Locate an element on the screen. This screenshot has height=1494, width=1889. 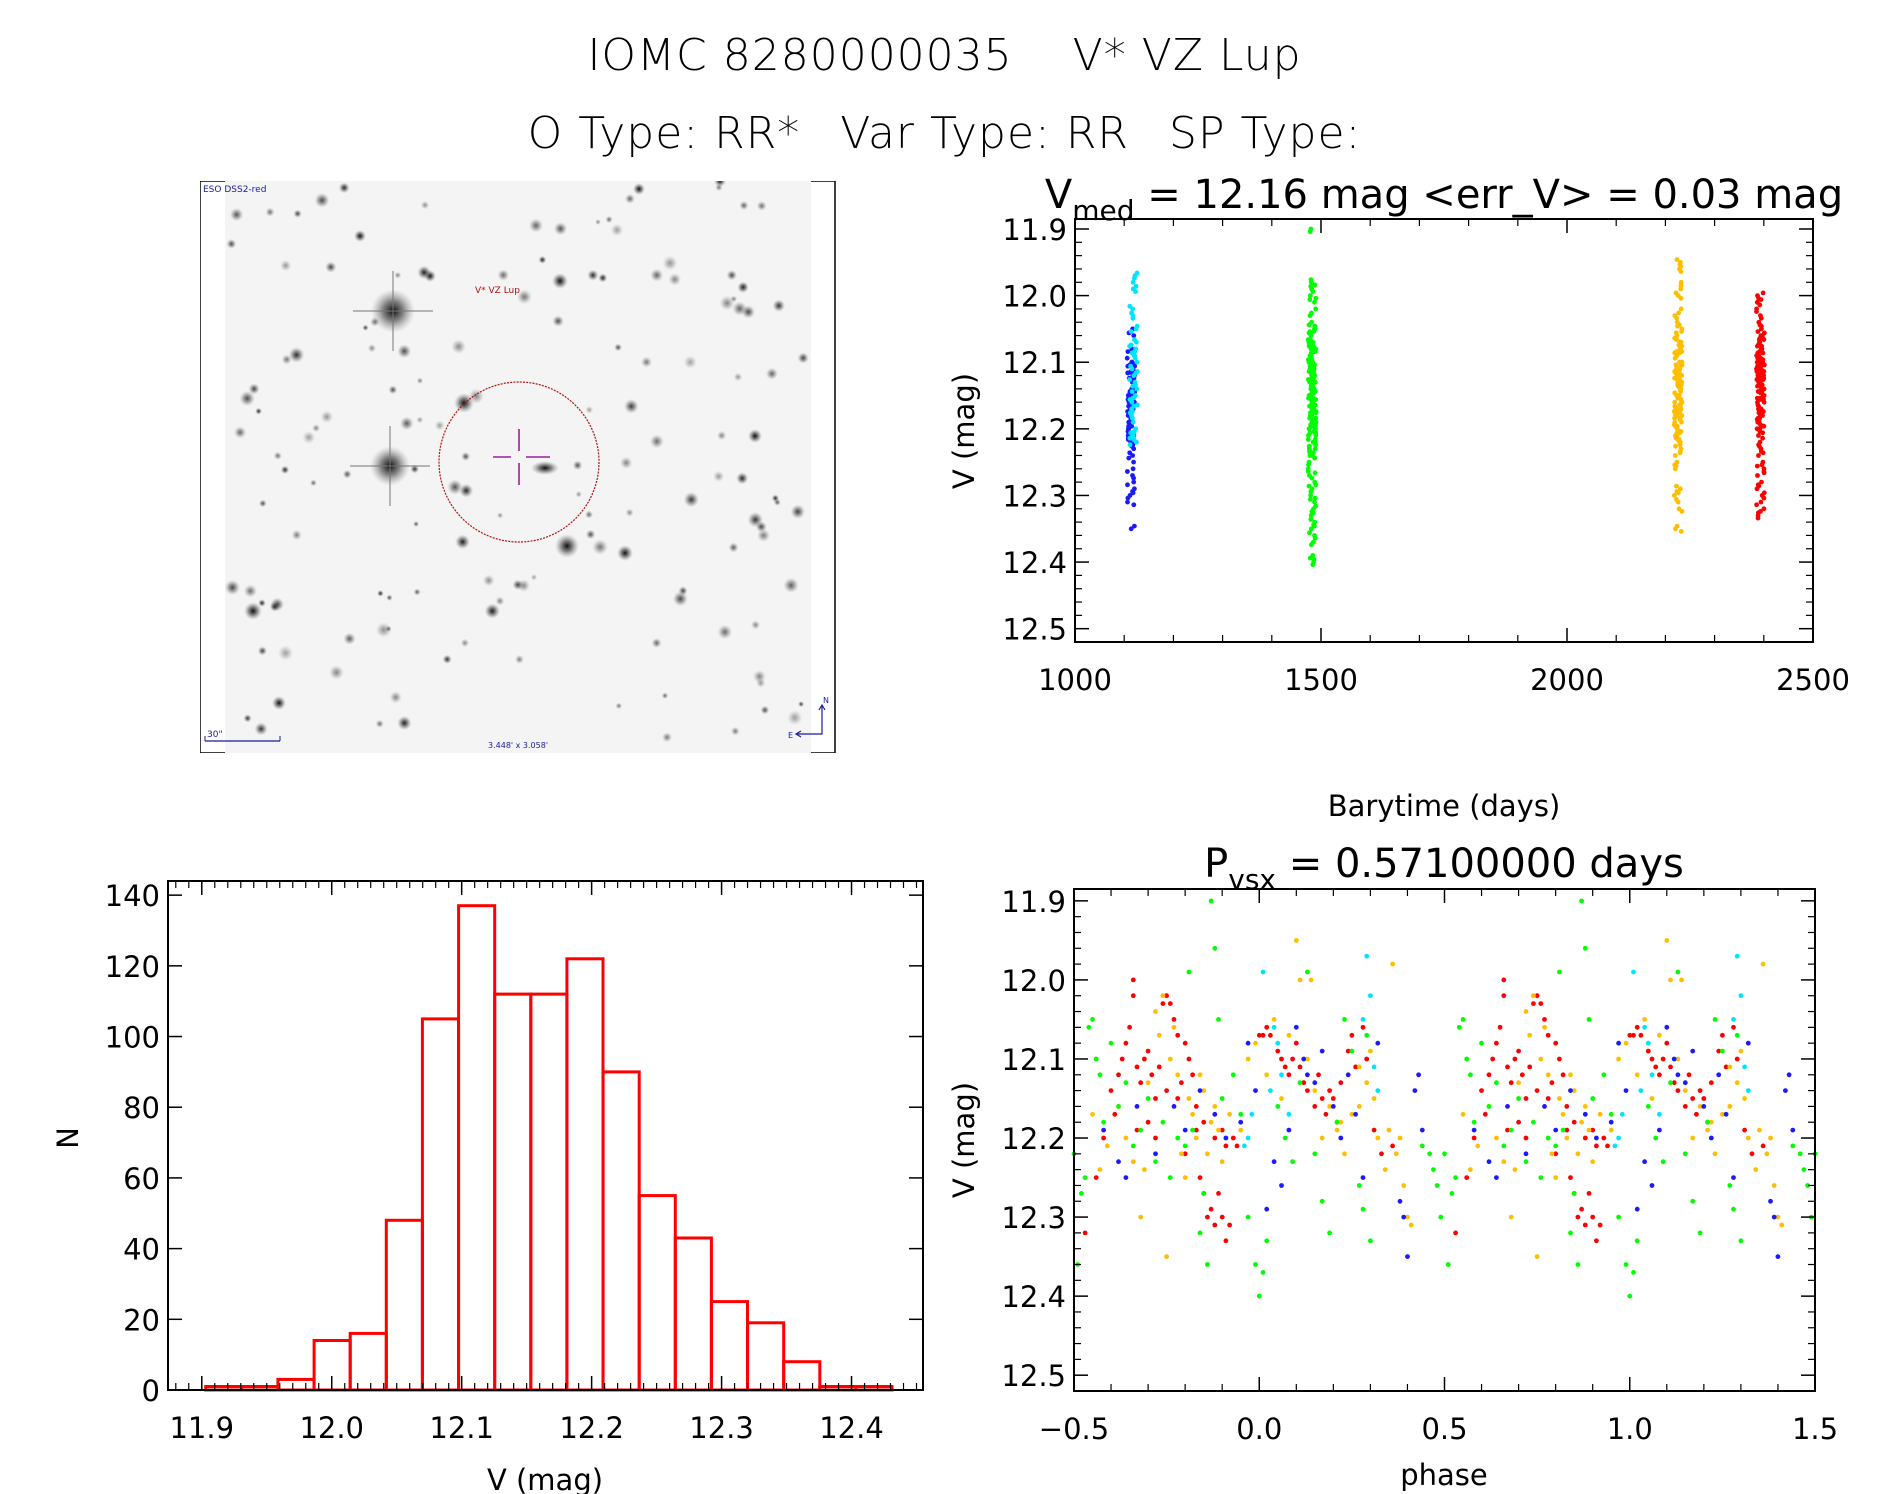
frame-right is located at coordinates (823, 467).